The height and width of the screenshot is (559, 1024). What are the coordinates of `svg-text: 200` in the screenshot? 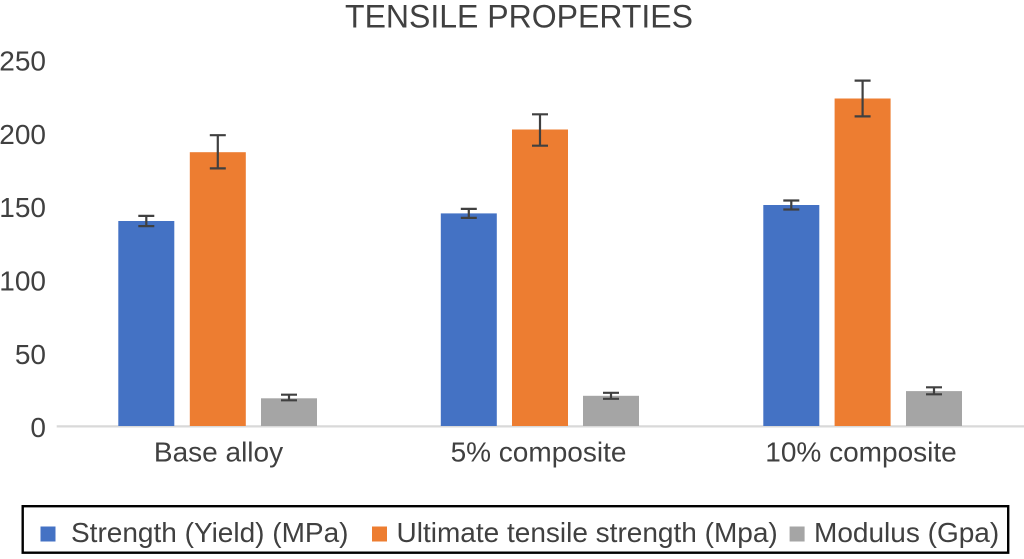 It's located at (23, 134).